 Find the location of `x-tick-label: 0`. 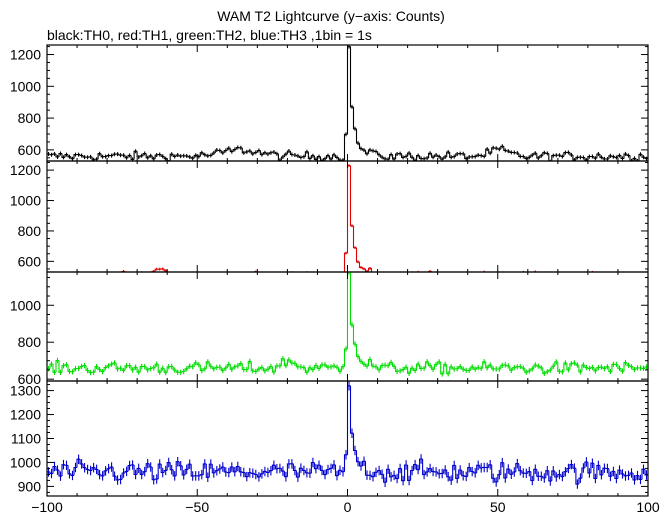

x-tick-label: 0 is located at coordinates (348, 507).